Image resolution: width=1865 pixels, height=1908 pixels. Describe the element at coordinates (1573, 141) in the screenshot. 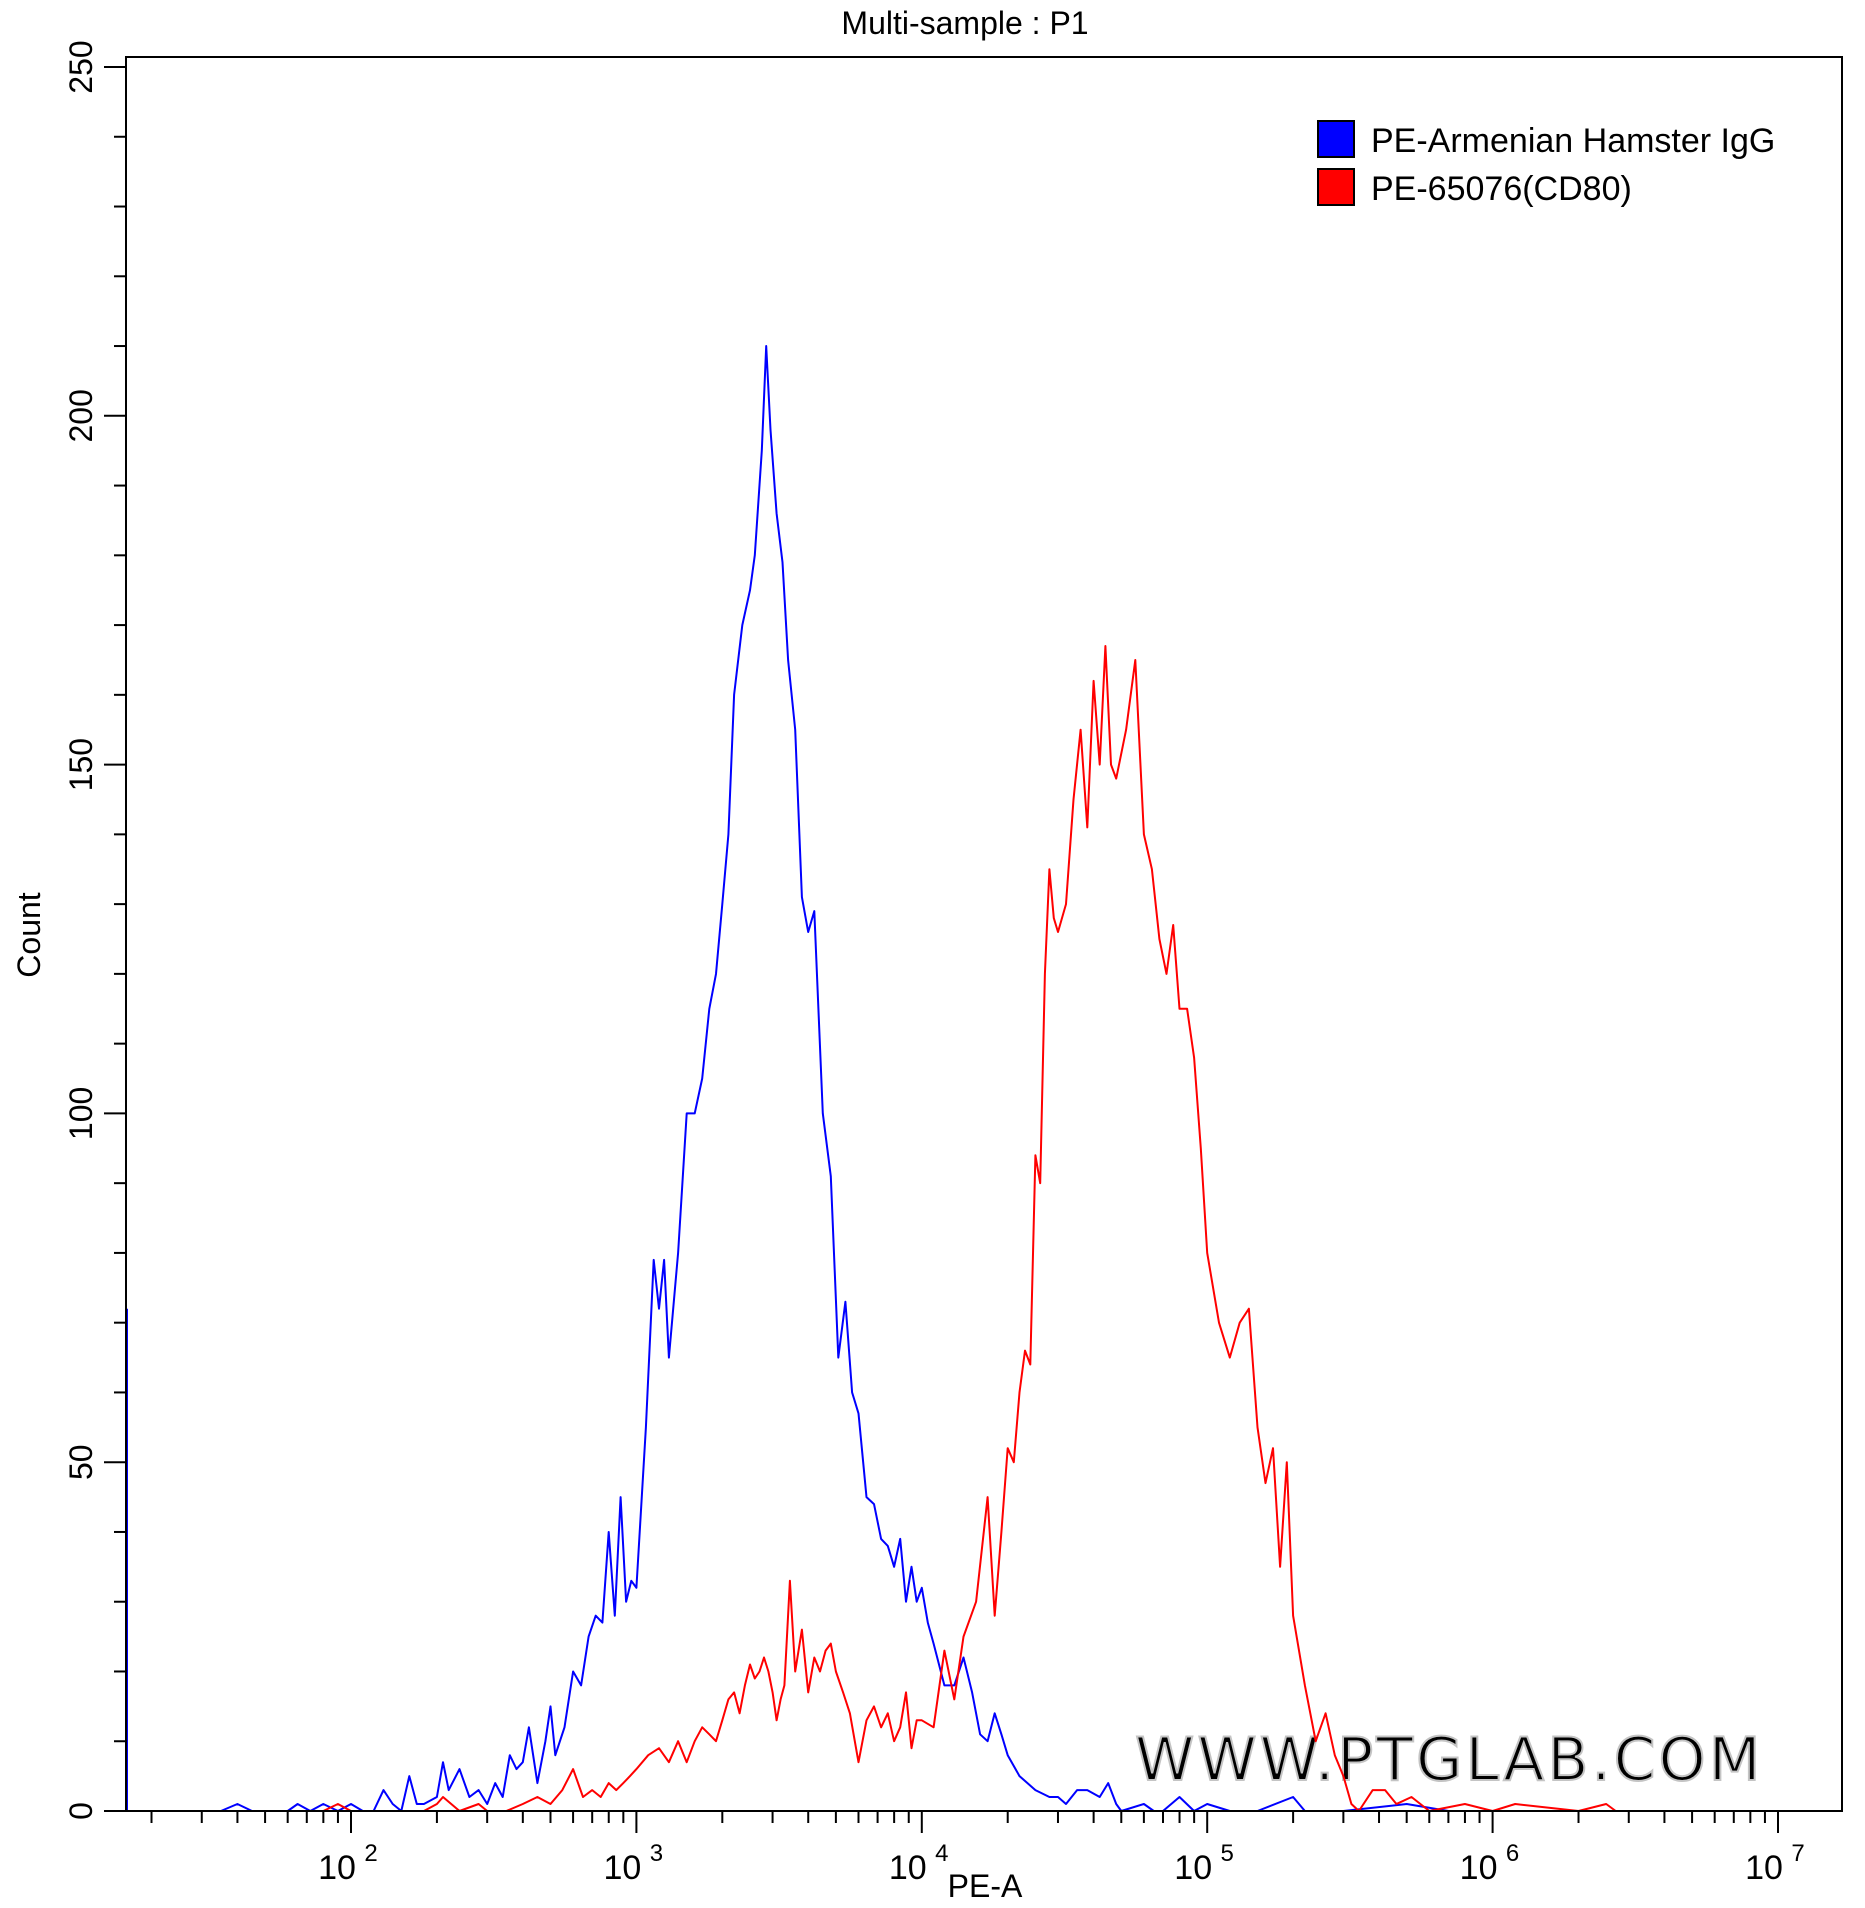

I see `legend-label: PE-Armenian Hamster IgG` at that location.